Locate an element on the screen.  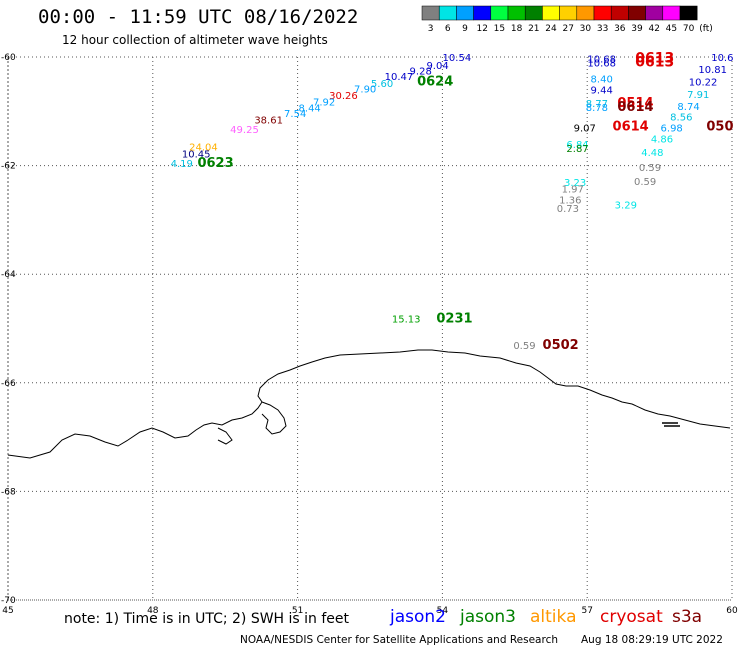
legend-cryosat: cryosat is located at coordinates (631, 617).